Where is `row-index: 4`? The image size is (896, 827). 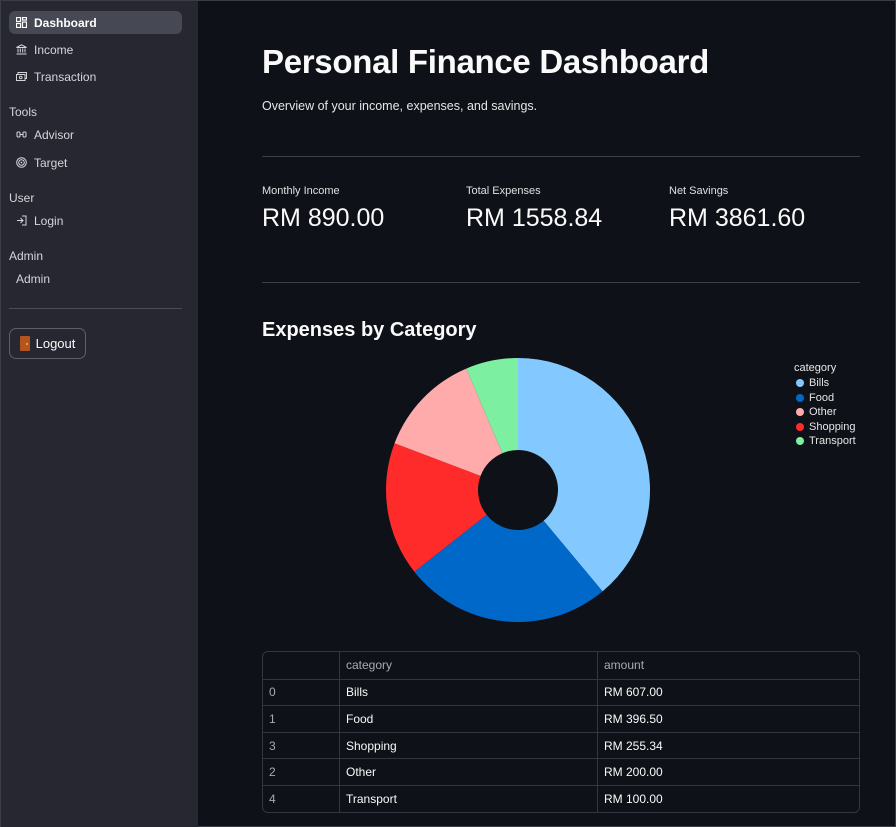
row-index: 4 is located at coordinates (272, 798).